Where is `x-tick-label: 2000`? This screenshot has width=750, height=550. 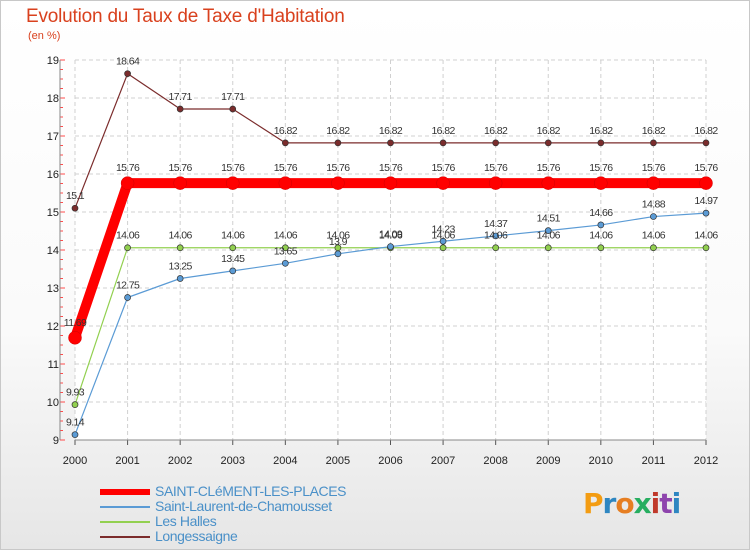
x-tick-label: 2000 is located at coordinates (75, 461).